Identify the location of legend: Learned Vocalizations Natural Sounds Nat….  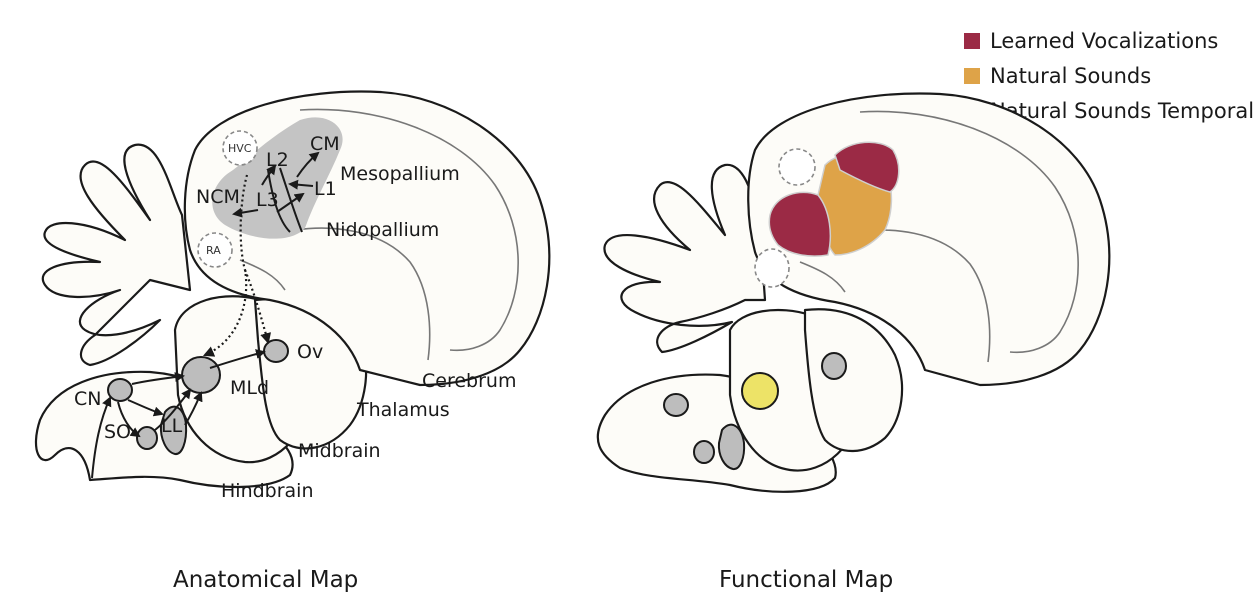
(1109, 76).